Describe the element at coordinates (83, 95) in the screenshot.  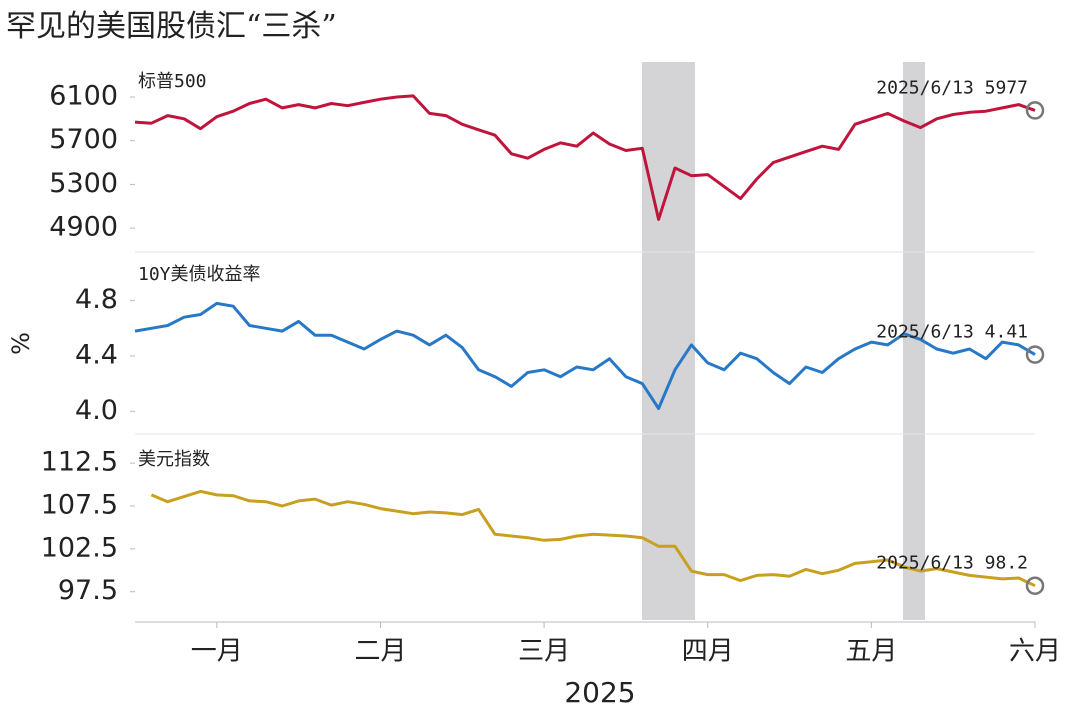
I see `y-tick-label: 6100` at that location.